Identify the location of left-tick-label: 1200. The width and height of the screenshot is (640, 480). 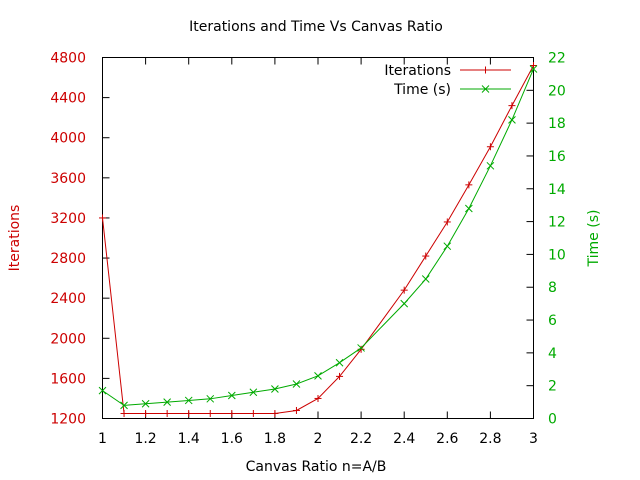
(68, 420).